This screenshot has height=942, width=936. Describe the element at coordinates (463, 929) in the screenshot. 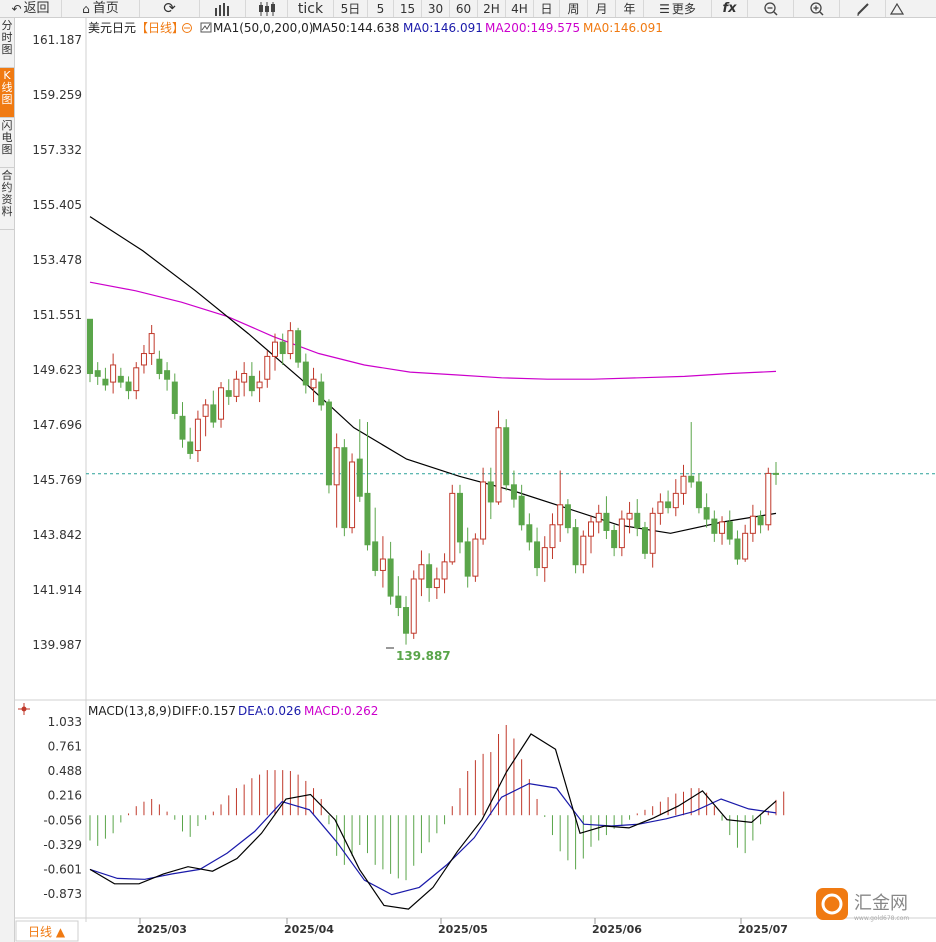

I see `date-tick-label: 2025/05` at that location.